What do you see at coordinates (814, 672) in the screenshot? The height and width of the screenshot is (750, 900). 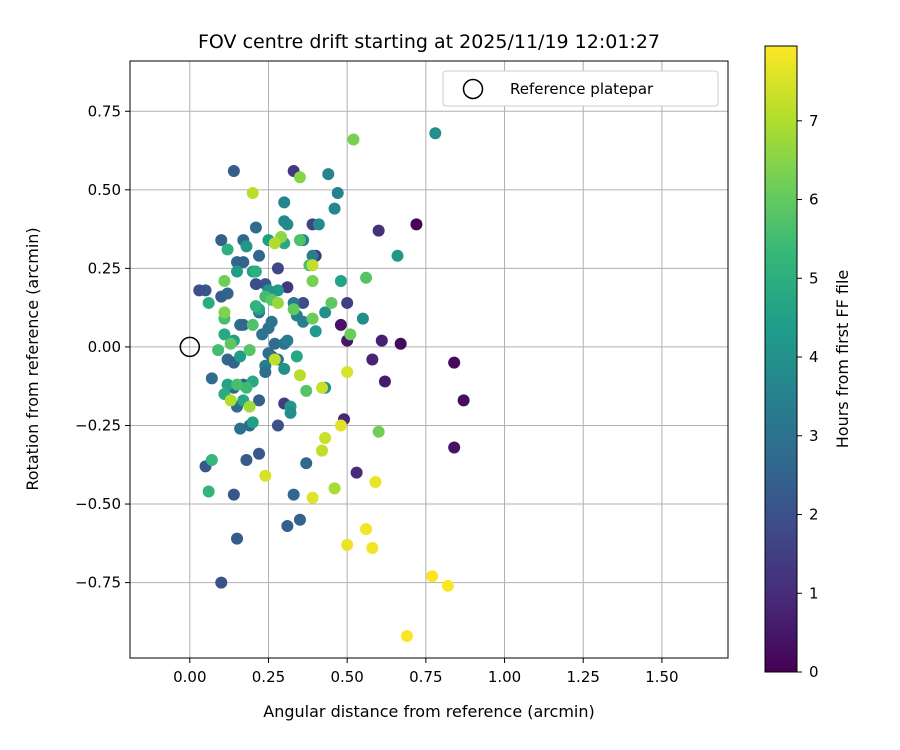 I see `colorbar-tick-label: 0` at bounding box center [814, 672].